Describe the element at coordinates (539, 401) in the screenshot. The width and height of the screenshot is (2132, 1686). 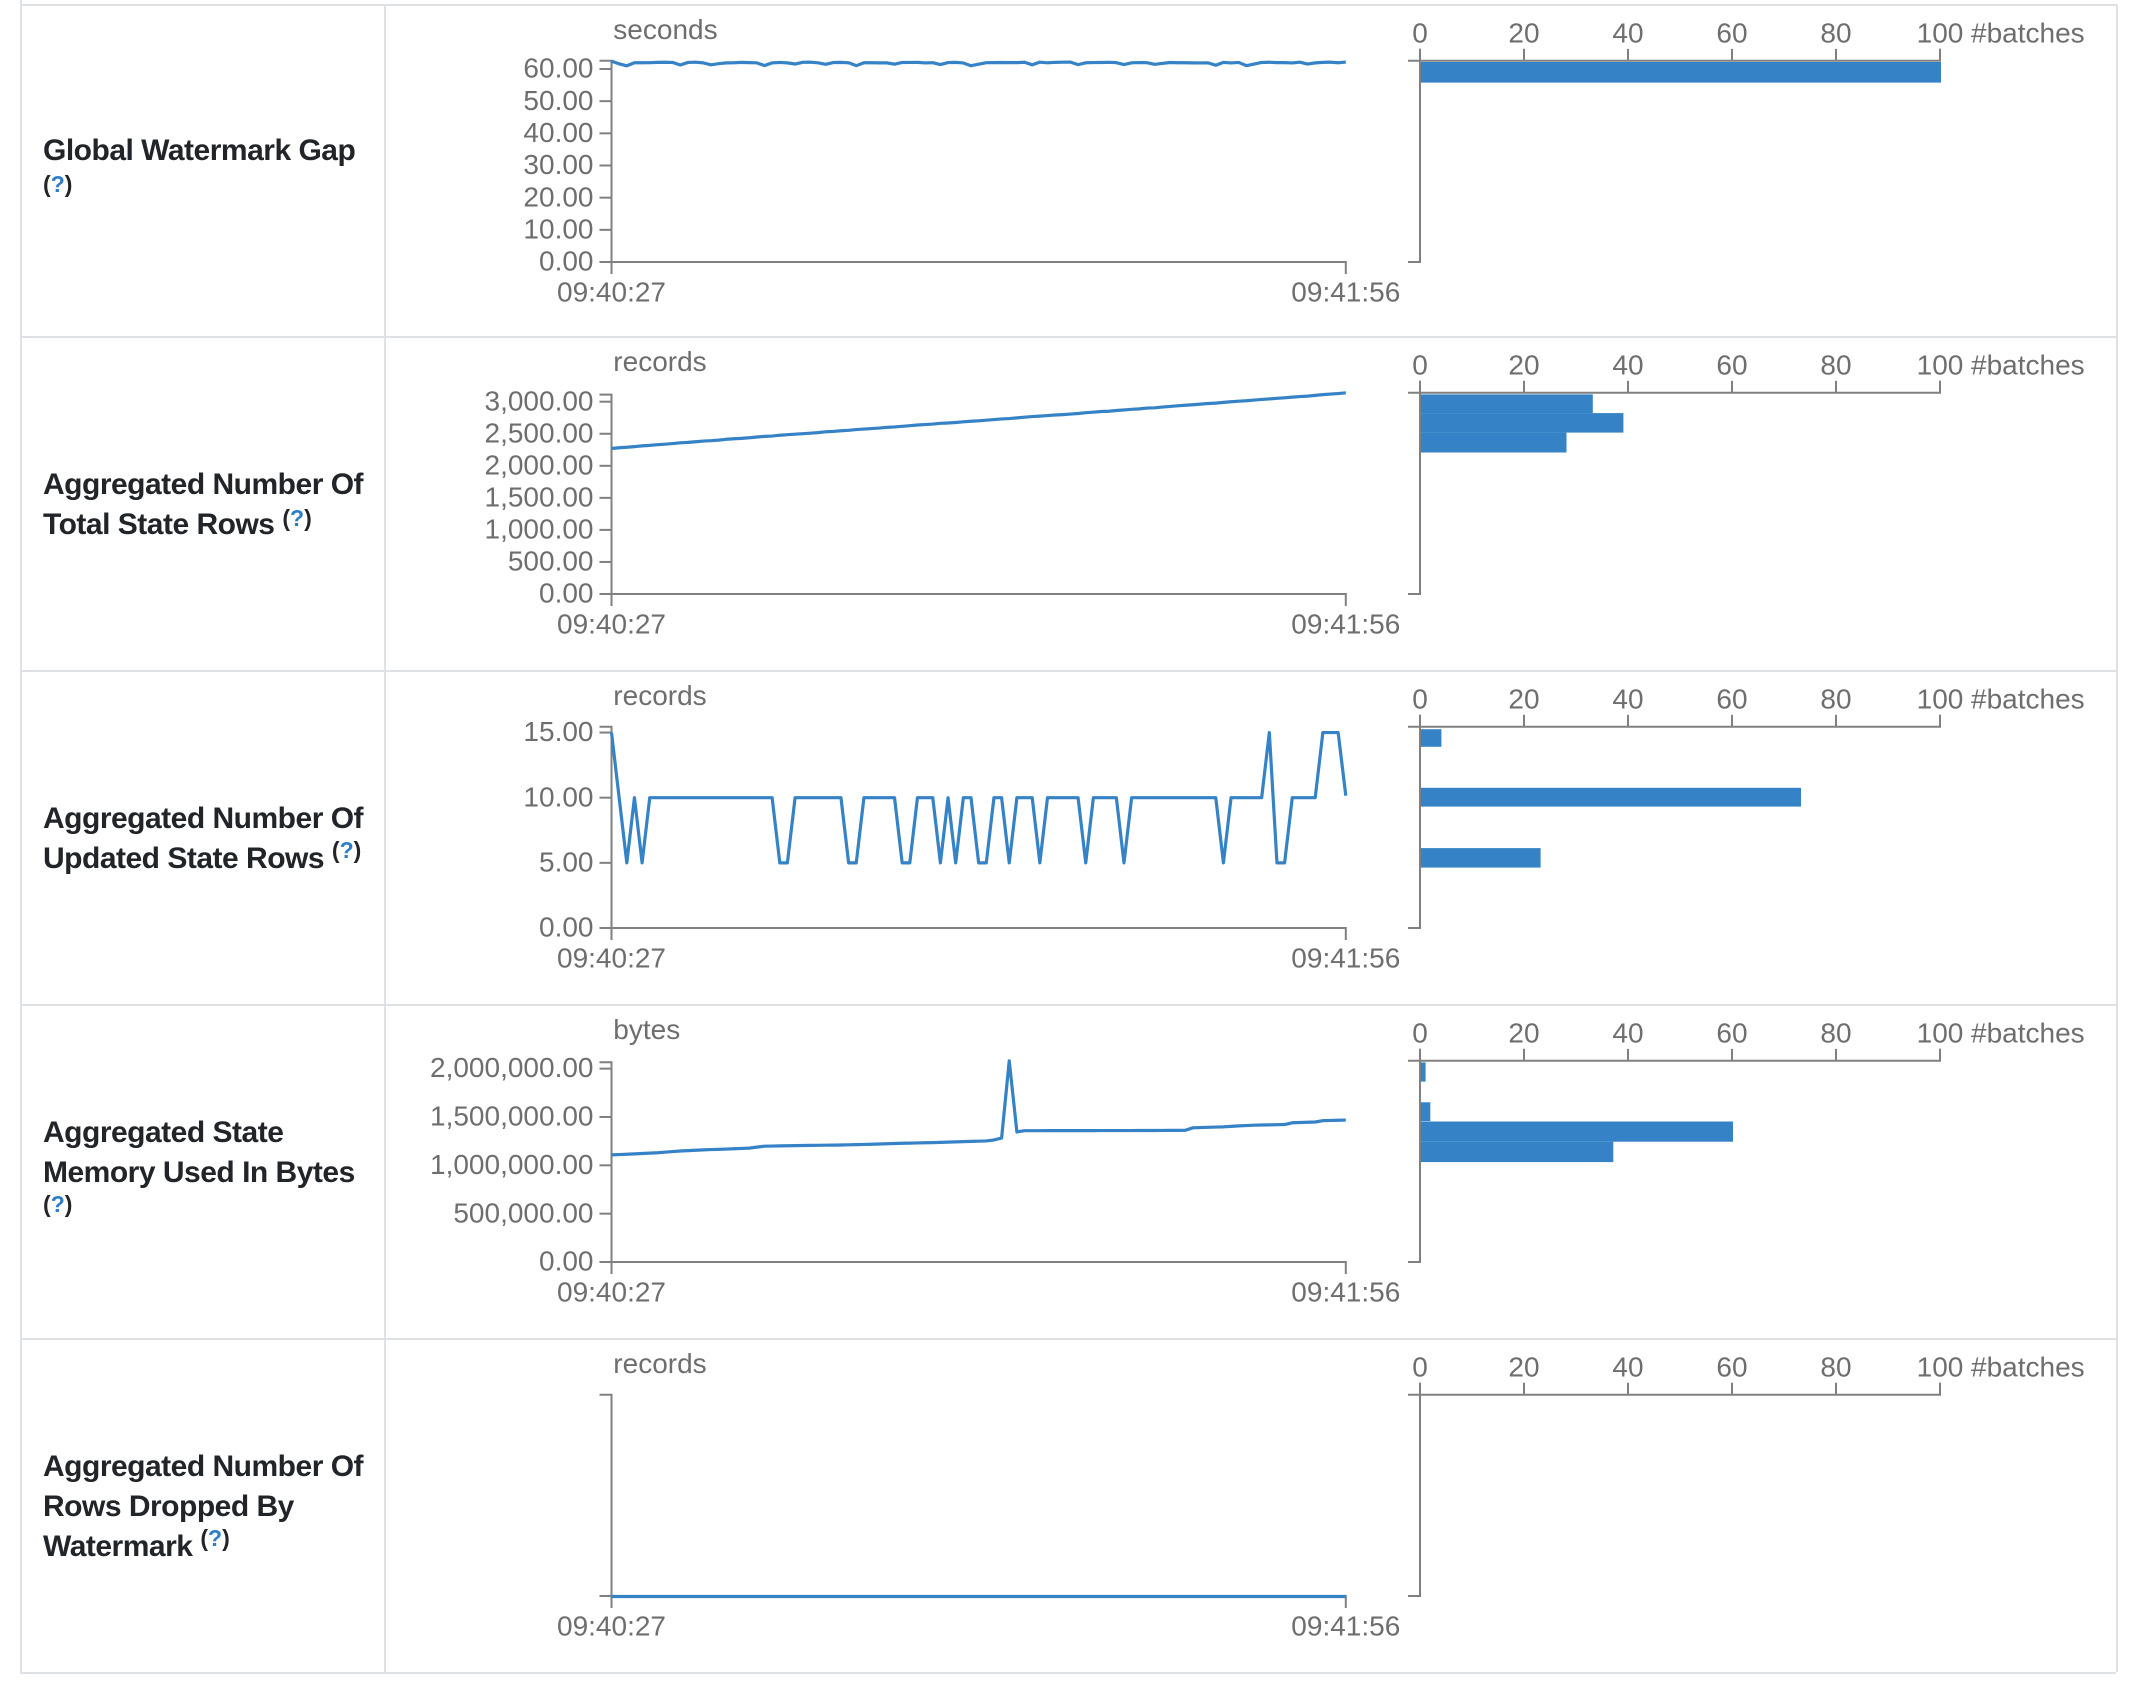
I see `svg-text: 3,000.00` at that location.